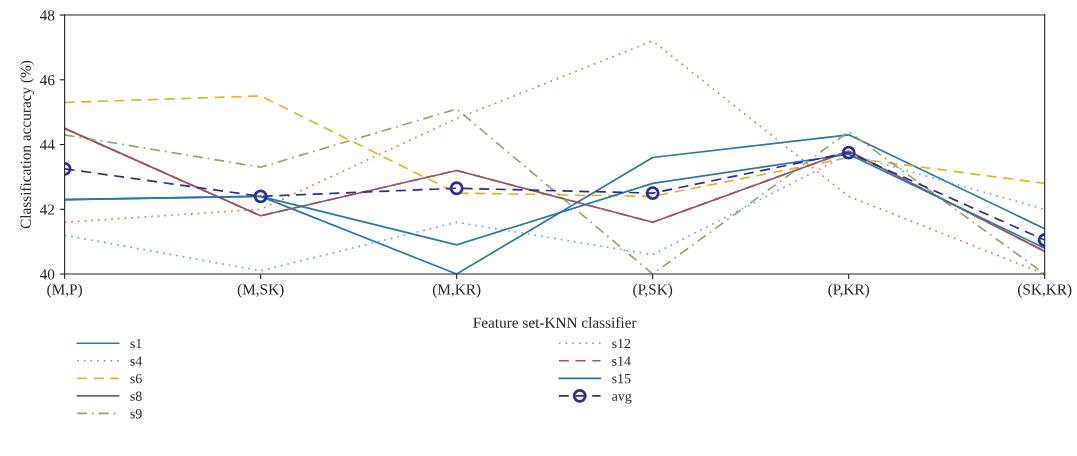 This screenshot has height=456, width=1077. I want to click on legend-label: s9, so click(136, 414).